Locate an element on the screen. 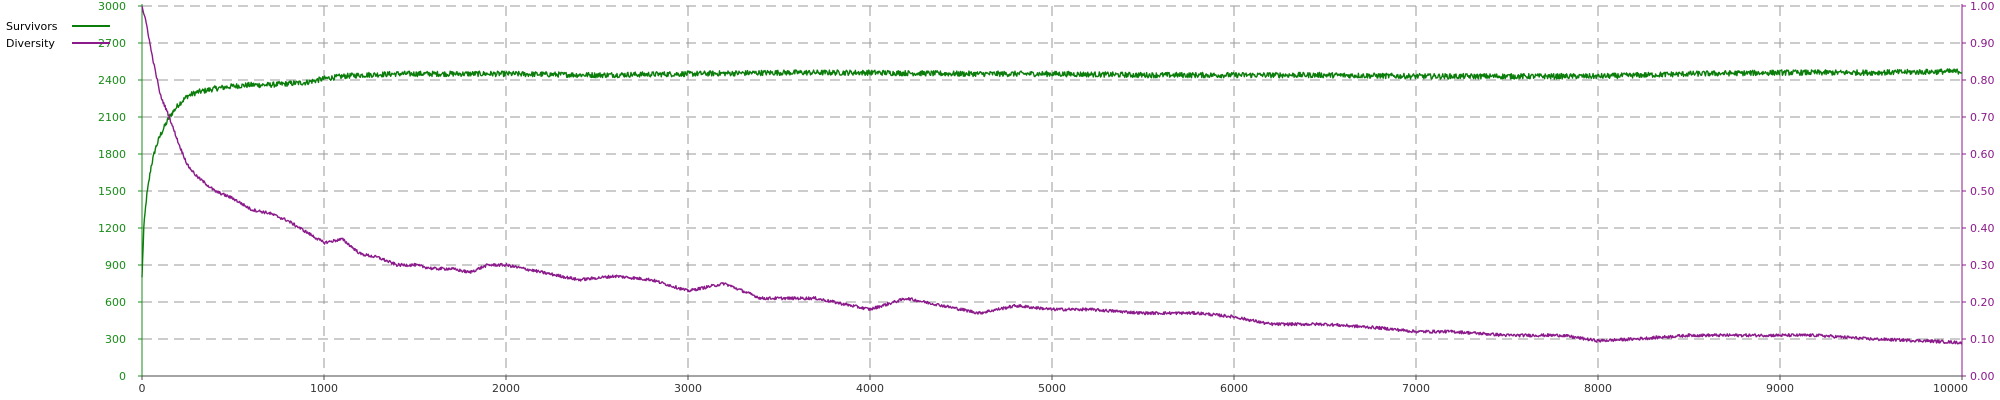  legend-label-survivors: Survivors is located at coordinates (32, 26).